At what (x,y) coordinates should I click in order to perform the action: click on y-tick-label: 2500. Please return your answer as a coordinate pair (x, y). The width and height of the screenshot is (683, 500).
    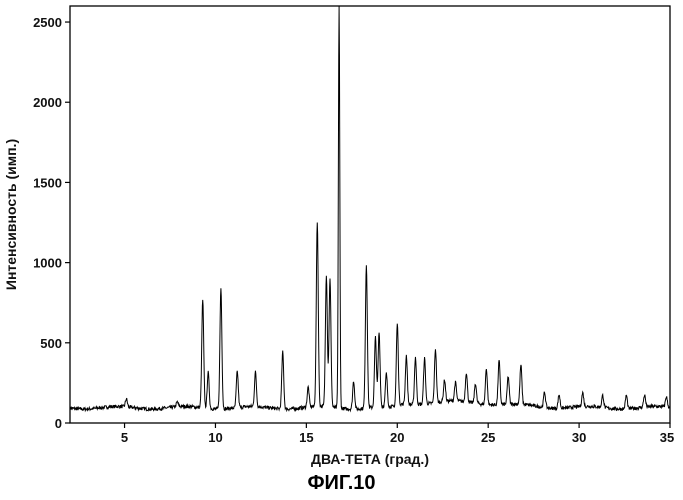
    Looking at the image, I should click on (47, 22).